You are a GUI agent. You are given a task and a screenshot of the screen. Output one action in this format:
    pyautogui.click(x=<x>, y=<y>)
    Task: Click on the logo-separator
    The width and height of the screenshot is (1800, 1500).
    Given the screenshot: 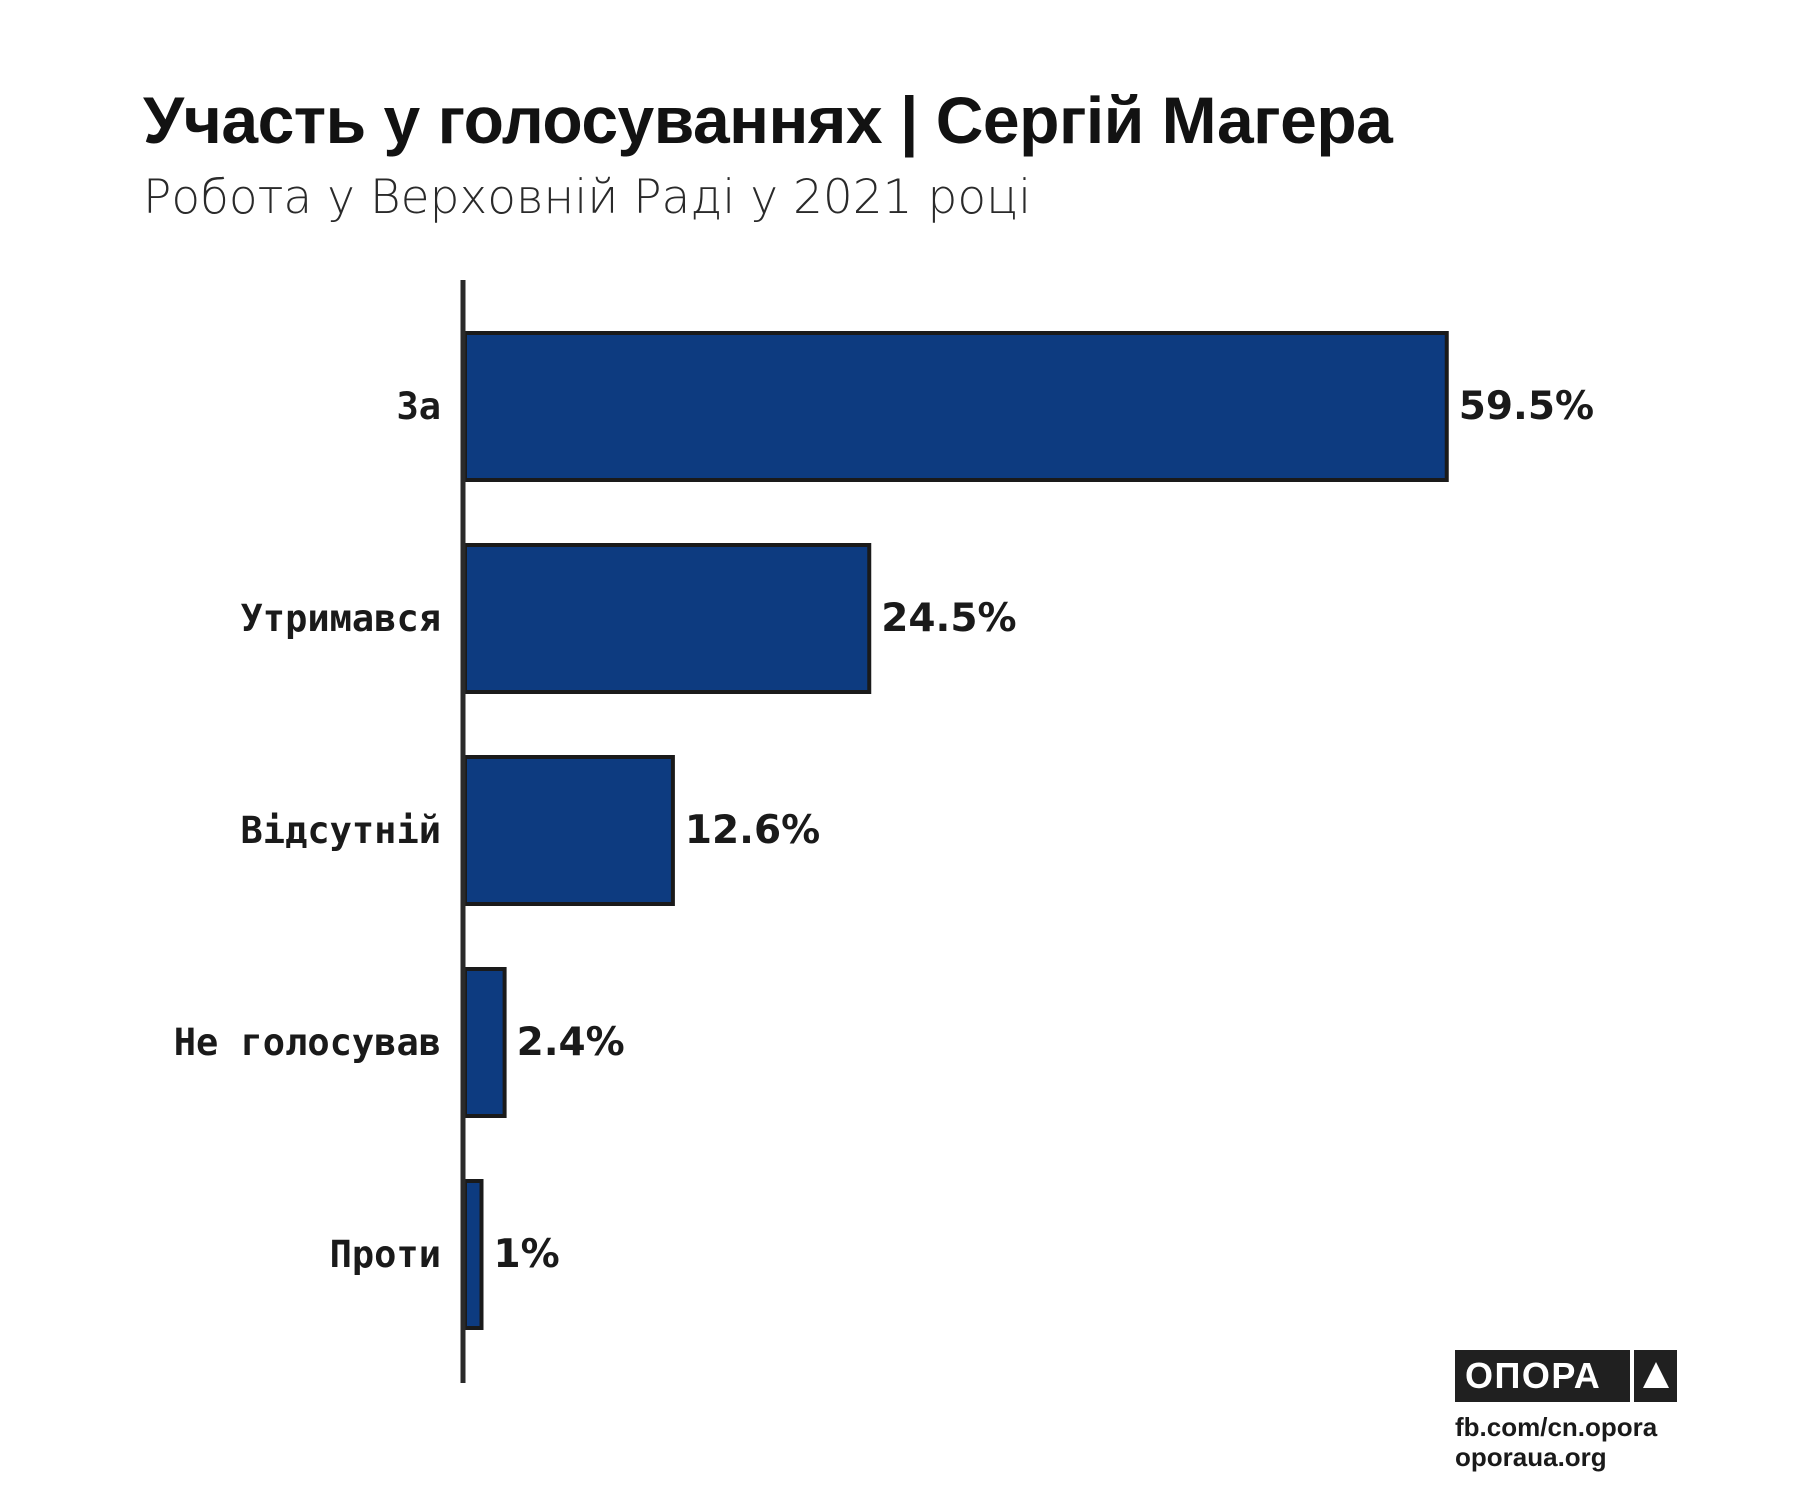 What is the action you would take?
    pyautogui.click(x=1632, y=1376)
    